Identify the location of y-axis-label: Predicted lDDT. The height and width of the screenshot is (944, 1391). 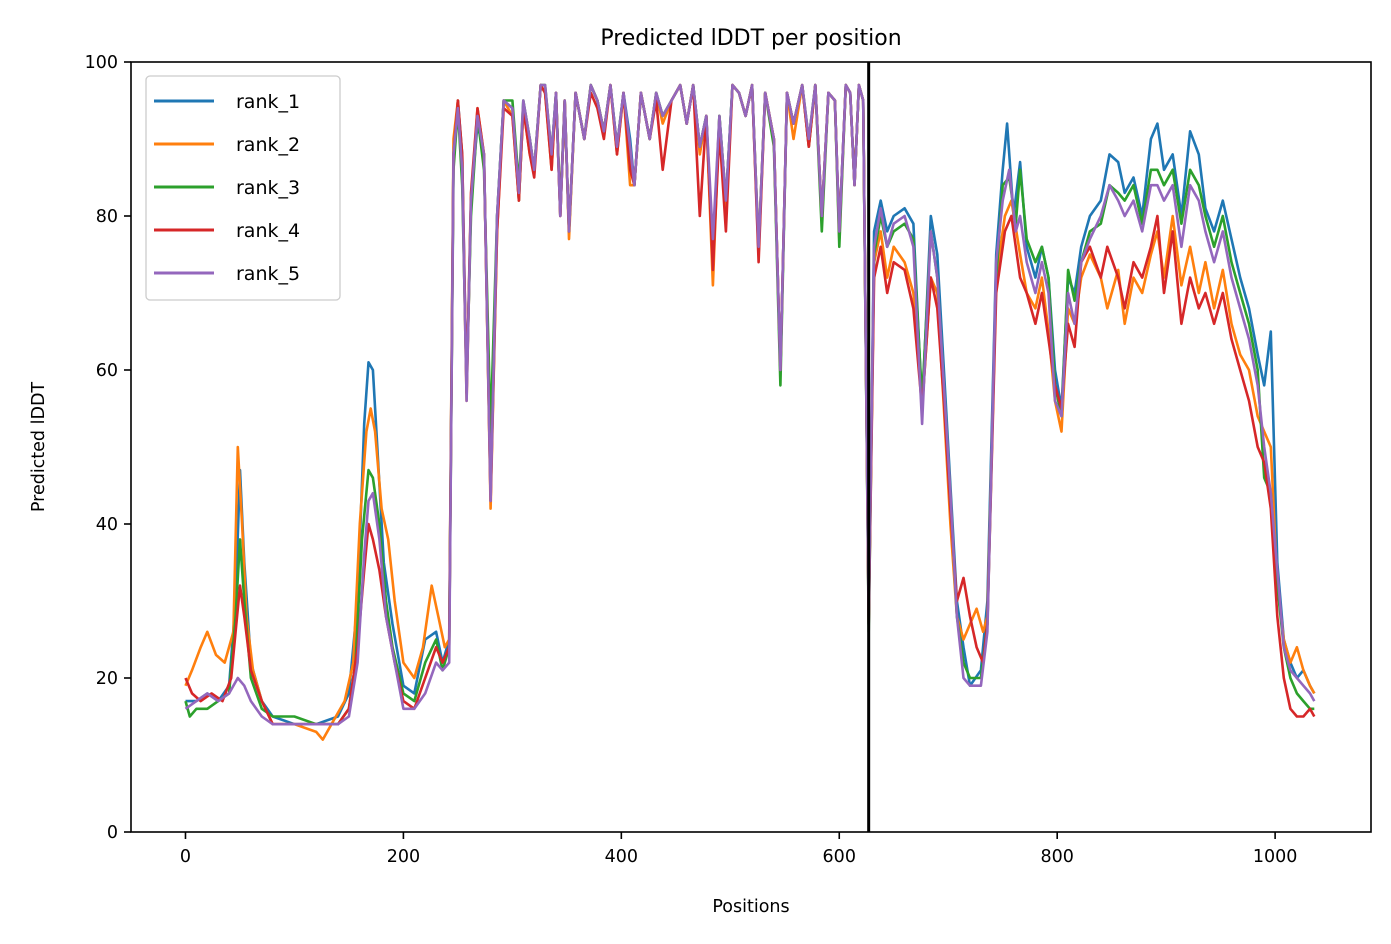
(39, 447).